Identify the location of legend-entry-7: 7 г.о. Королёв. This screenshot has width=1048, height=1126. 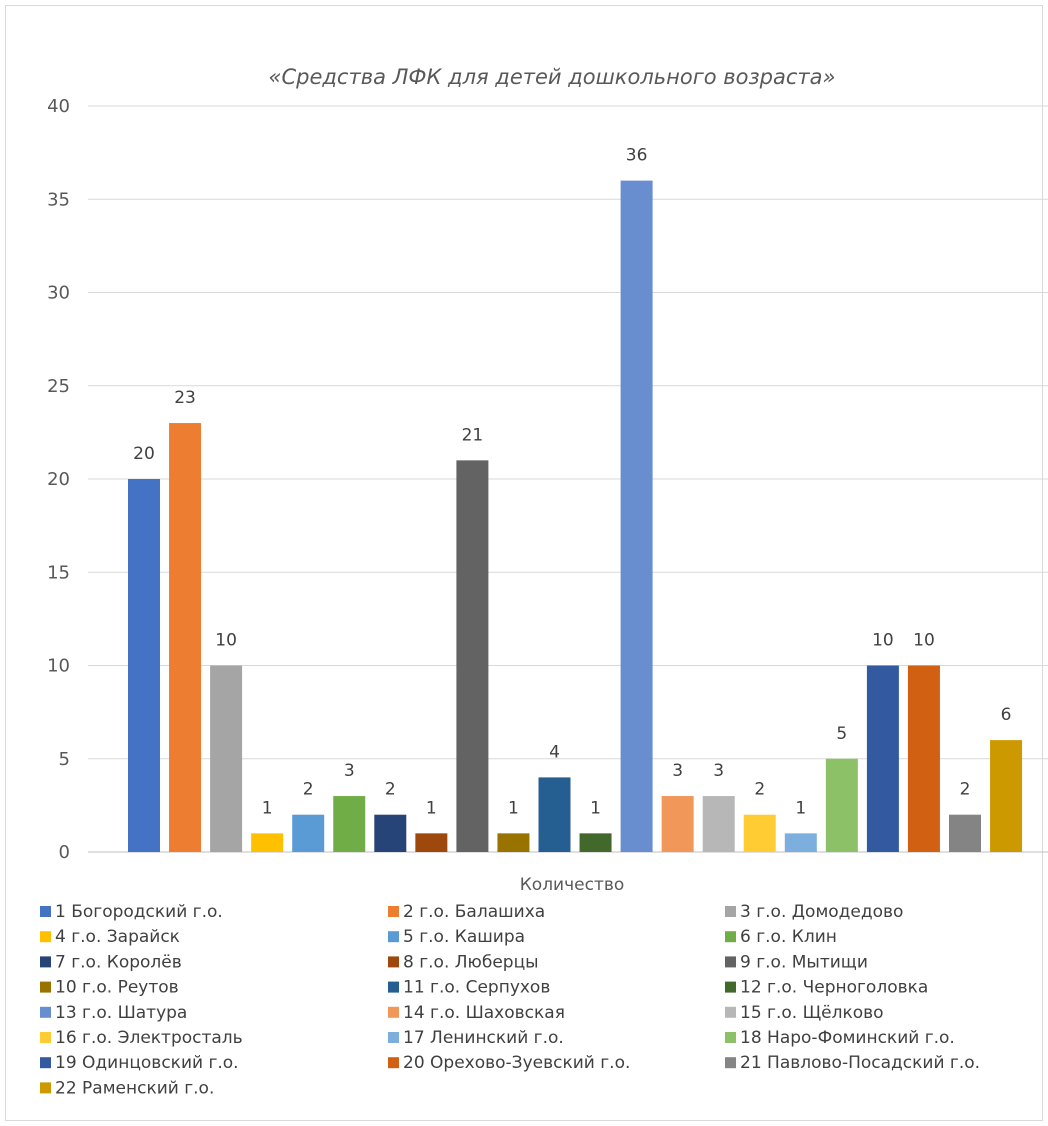
(118, 962).